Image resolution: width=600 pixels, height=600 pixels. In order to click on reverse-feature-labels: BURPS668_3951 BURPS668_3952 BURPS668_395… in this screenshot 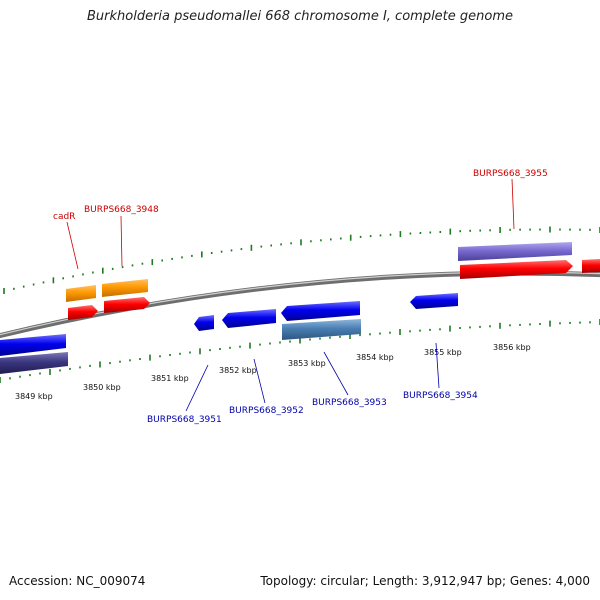, I will do `click(312, 383)`.